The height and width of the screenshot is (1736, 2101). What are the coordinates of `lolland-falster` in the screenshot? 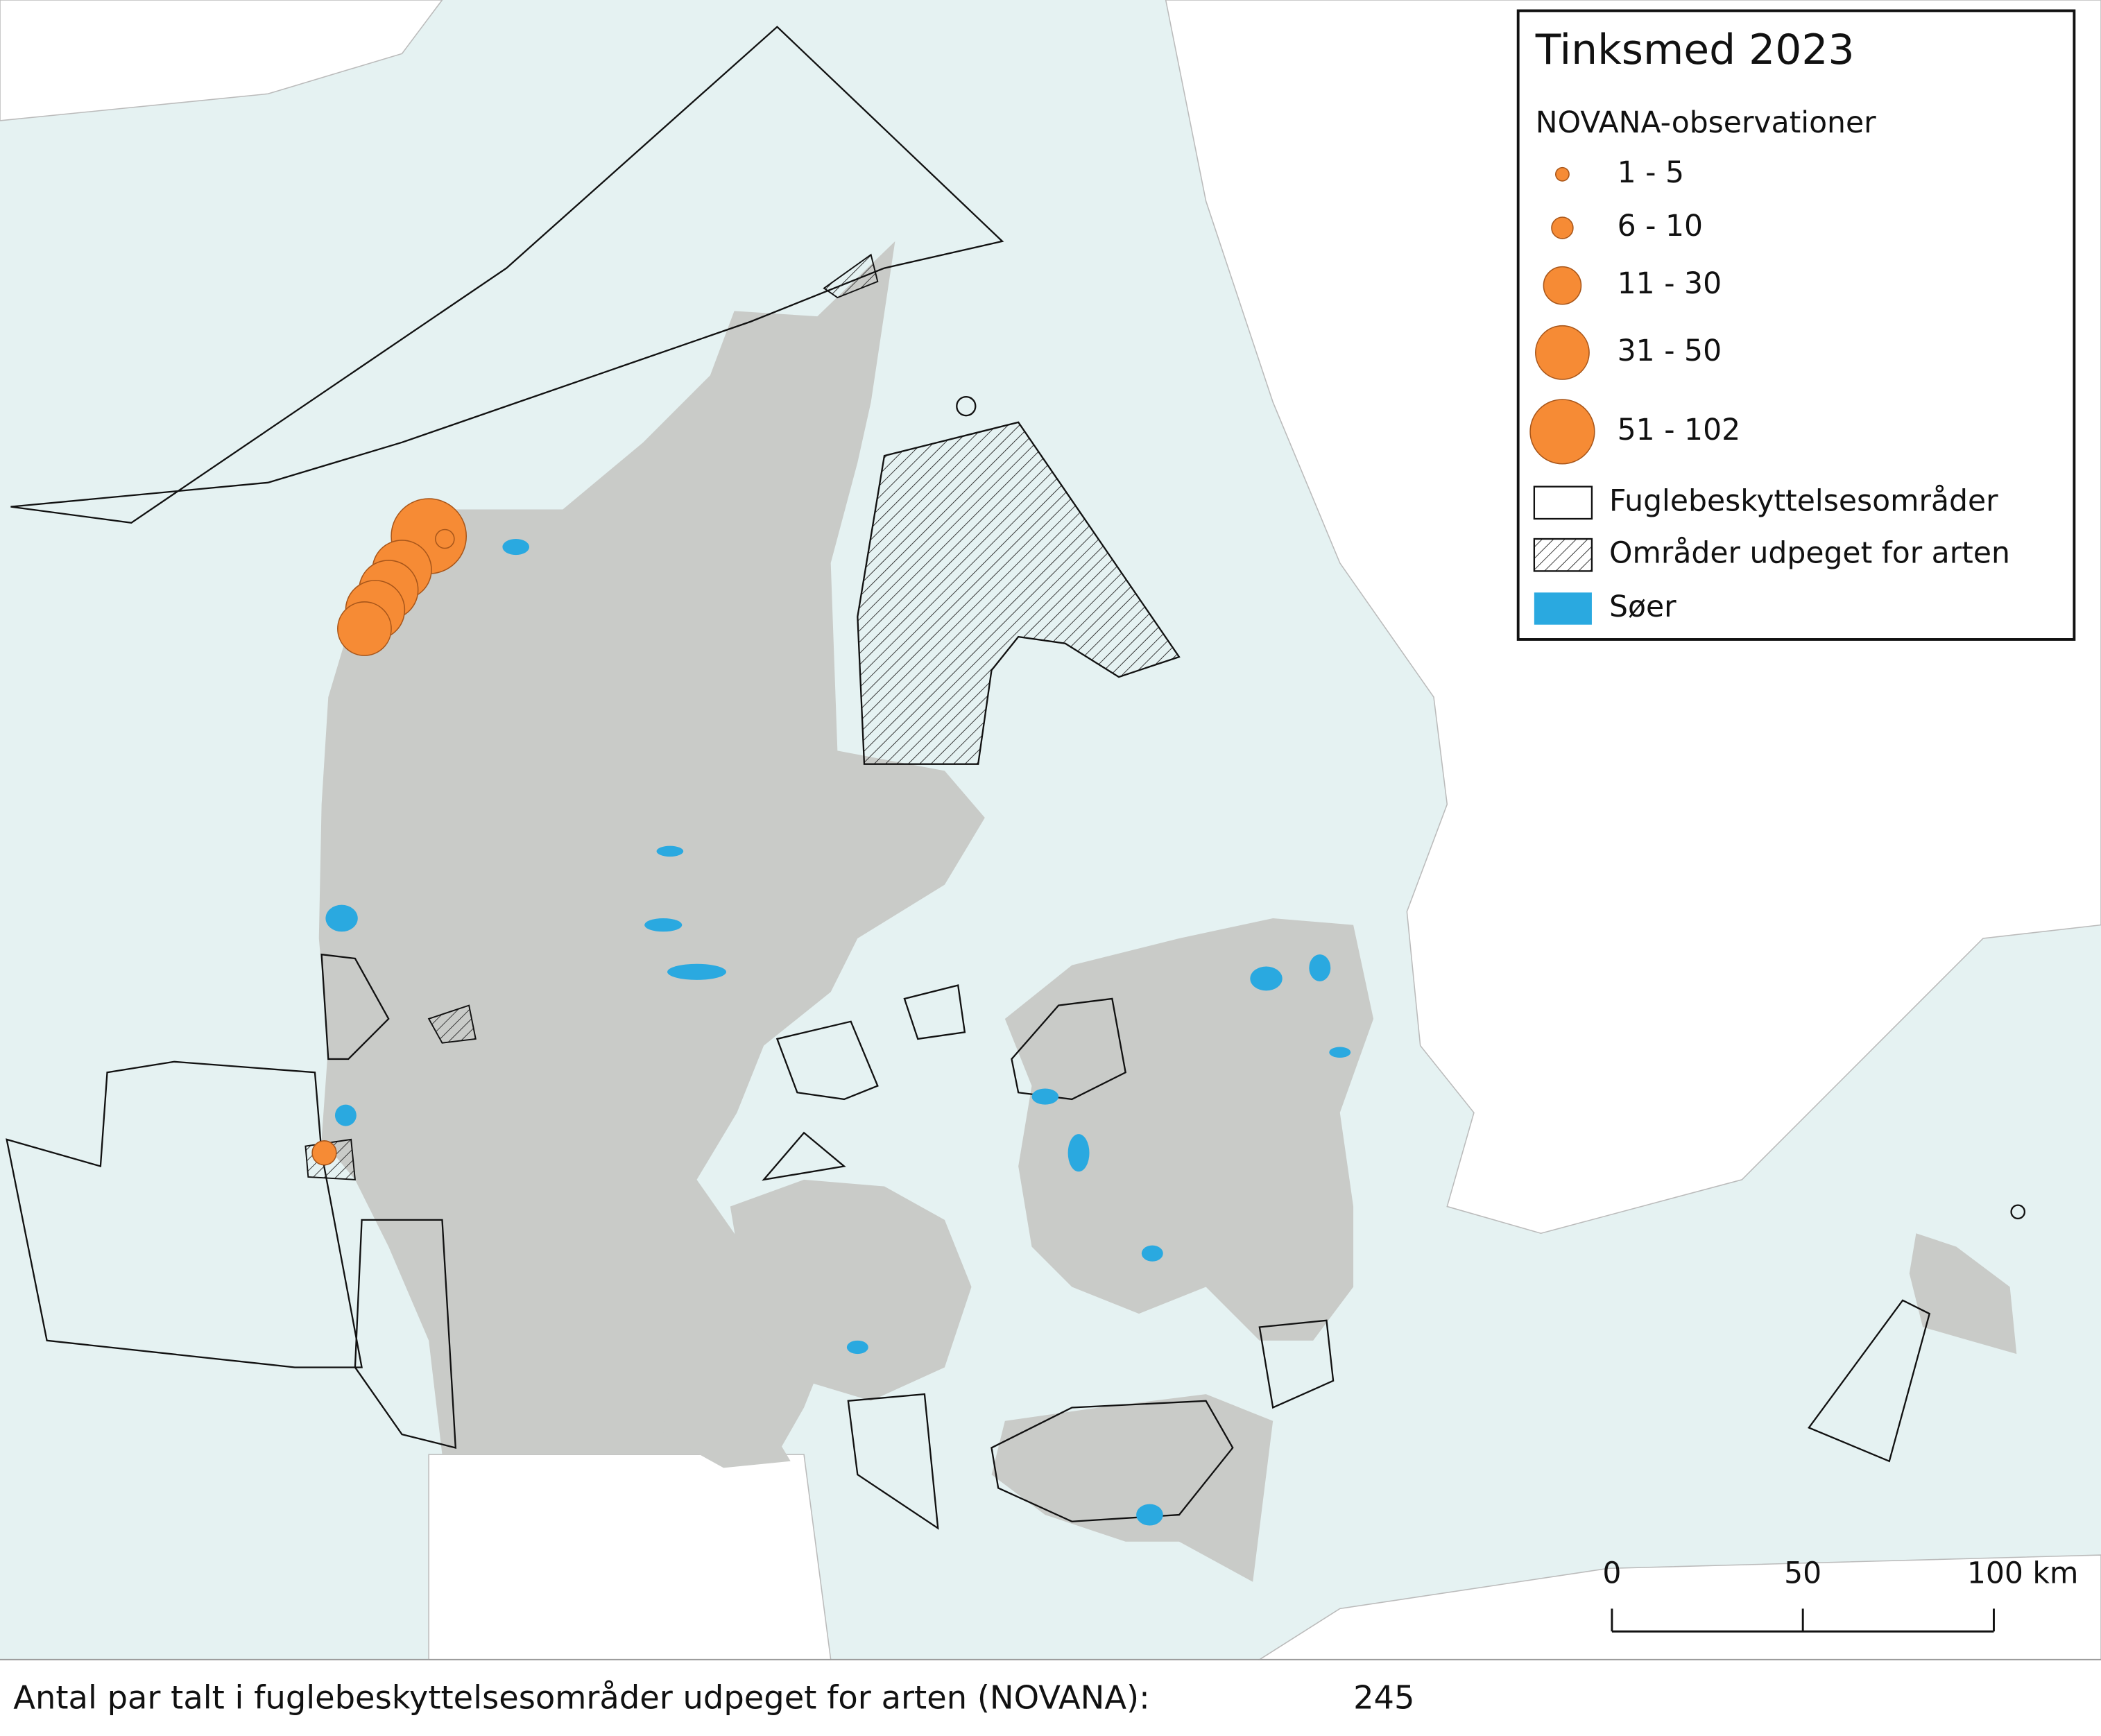 It's located at (1132, 1488).